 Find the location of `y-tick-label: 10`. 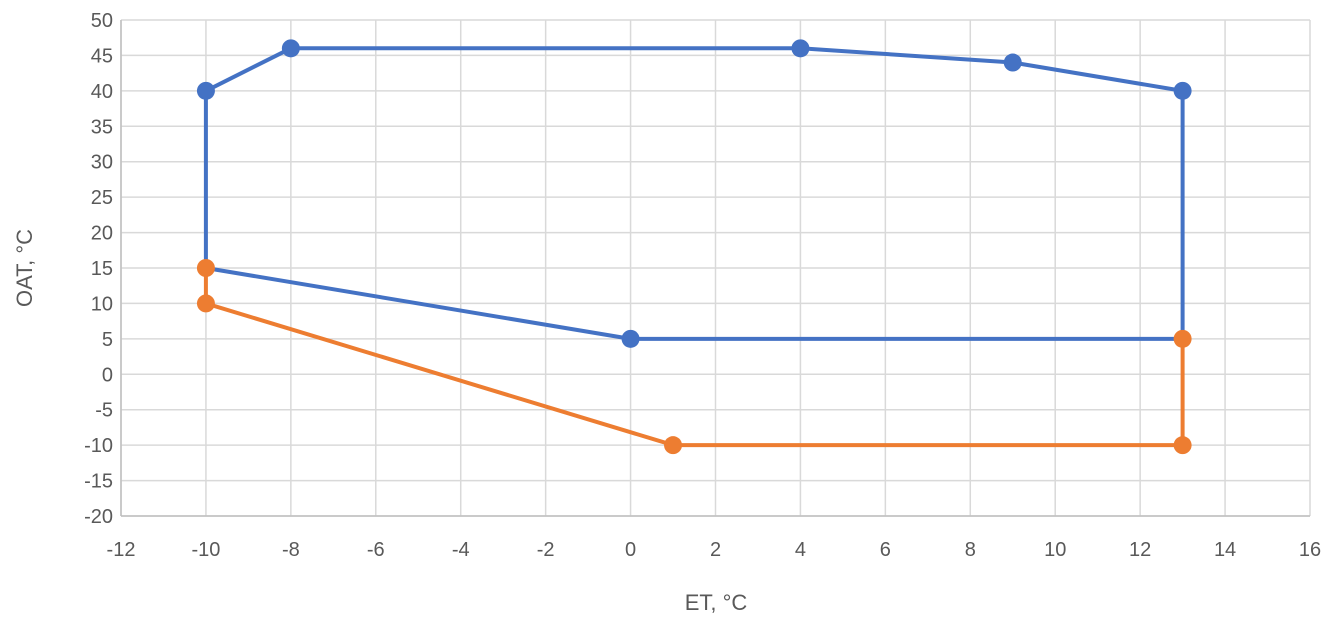

y-tick-label: 10 is located at coordinates (102, 304).